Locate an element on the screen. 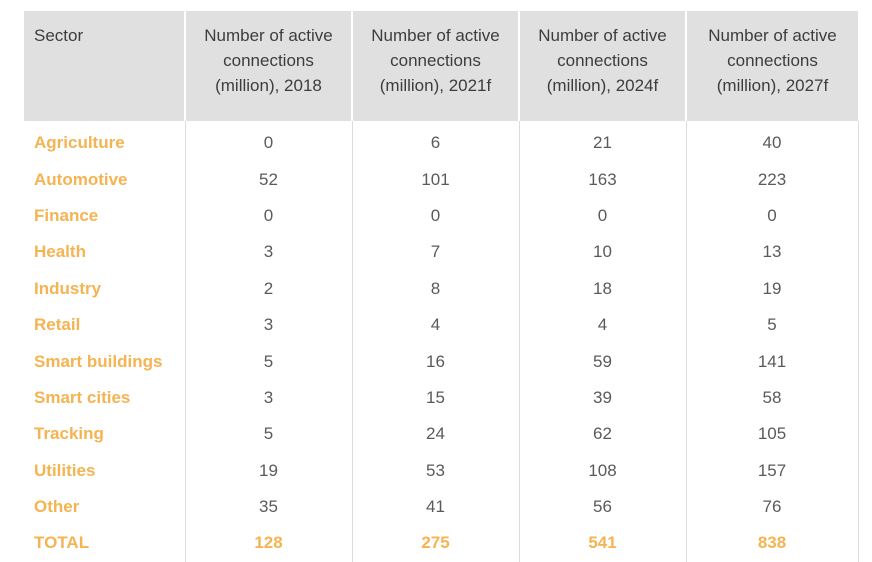  value-cell: 13 is located at coordinates (772, 252).